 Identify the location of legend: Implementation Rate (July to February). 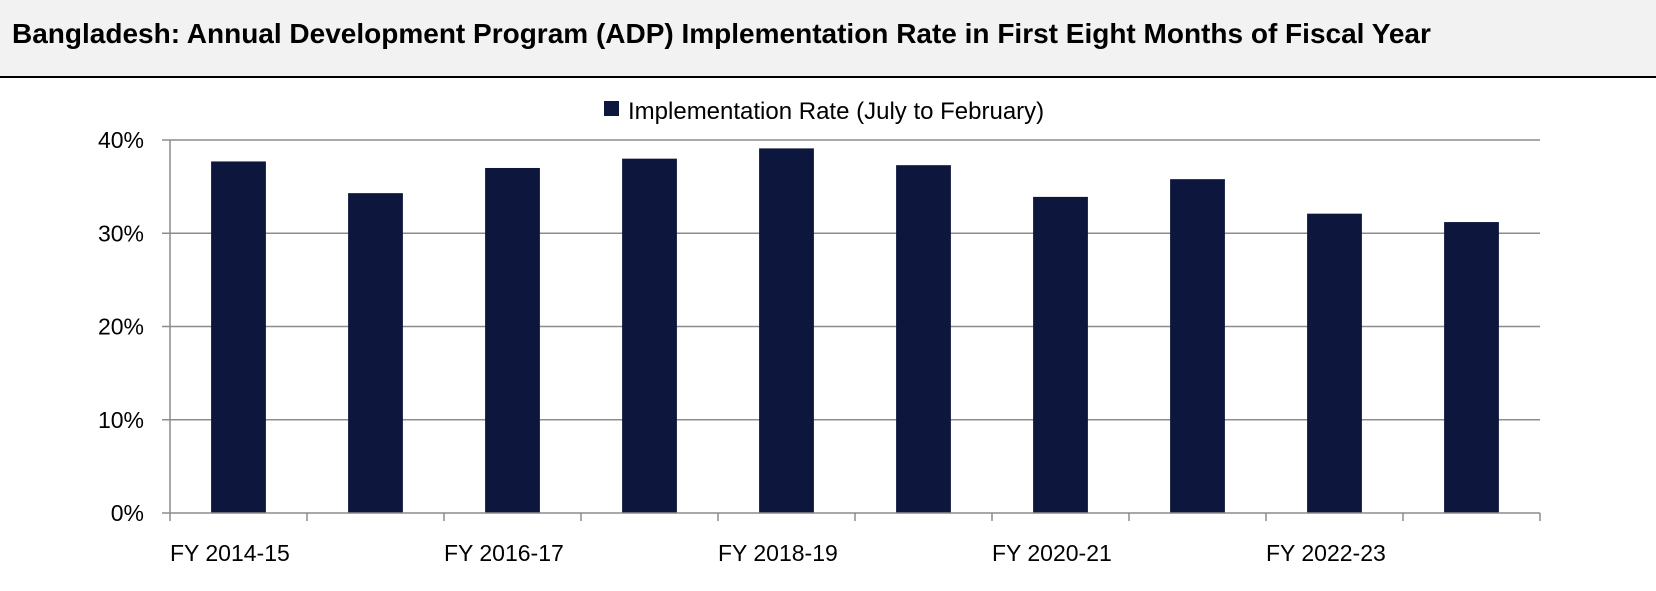
(824, 111).